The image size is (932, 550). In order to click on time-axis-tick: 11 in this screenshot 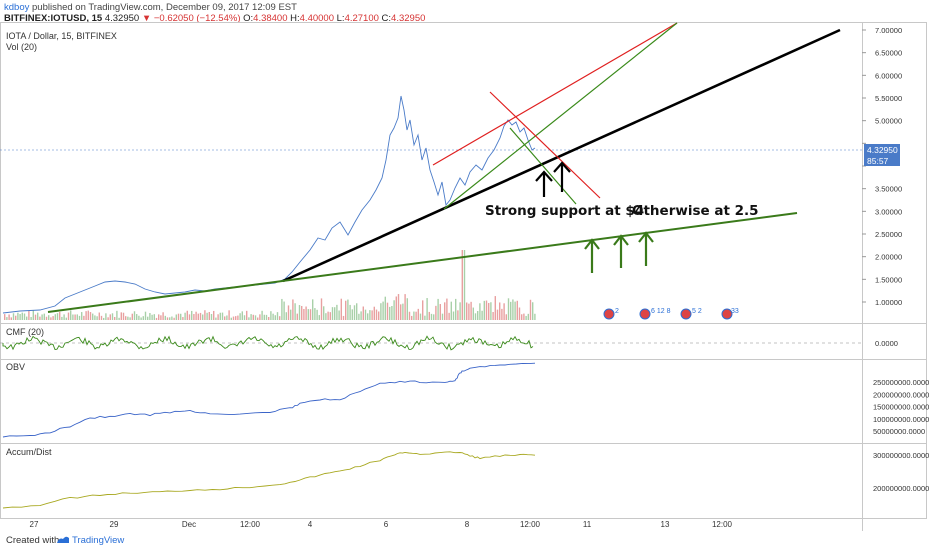, I will do `click(587, 524)`.